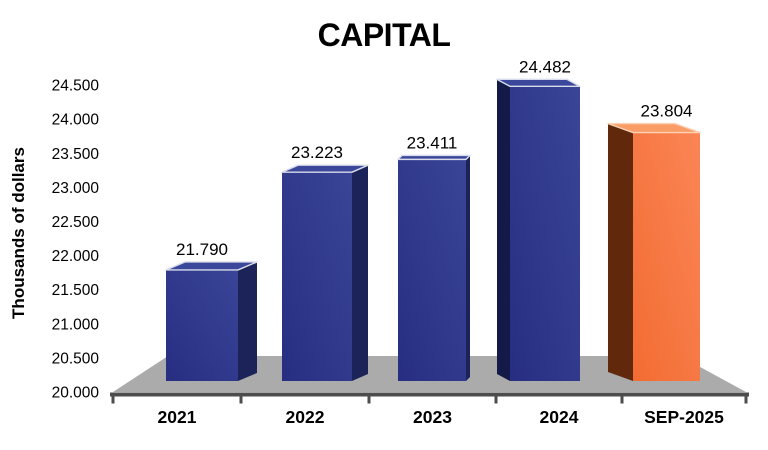 Image resolution: width=768 pixels, height=450 pixels. What do you see at coordinates (429, 394) in the screenshot?
I see `x-axis-line` at bounding box center [429, 394].